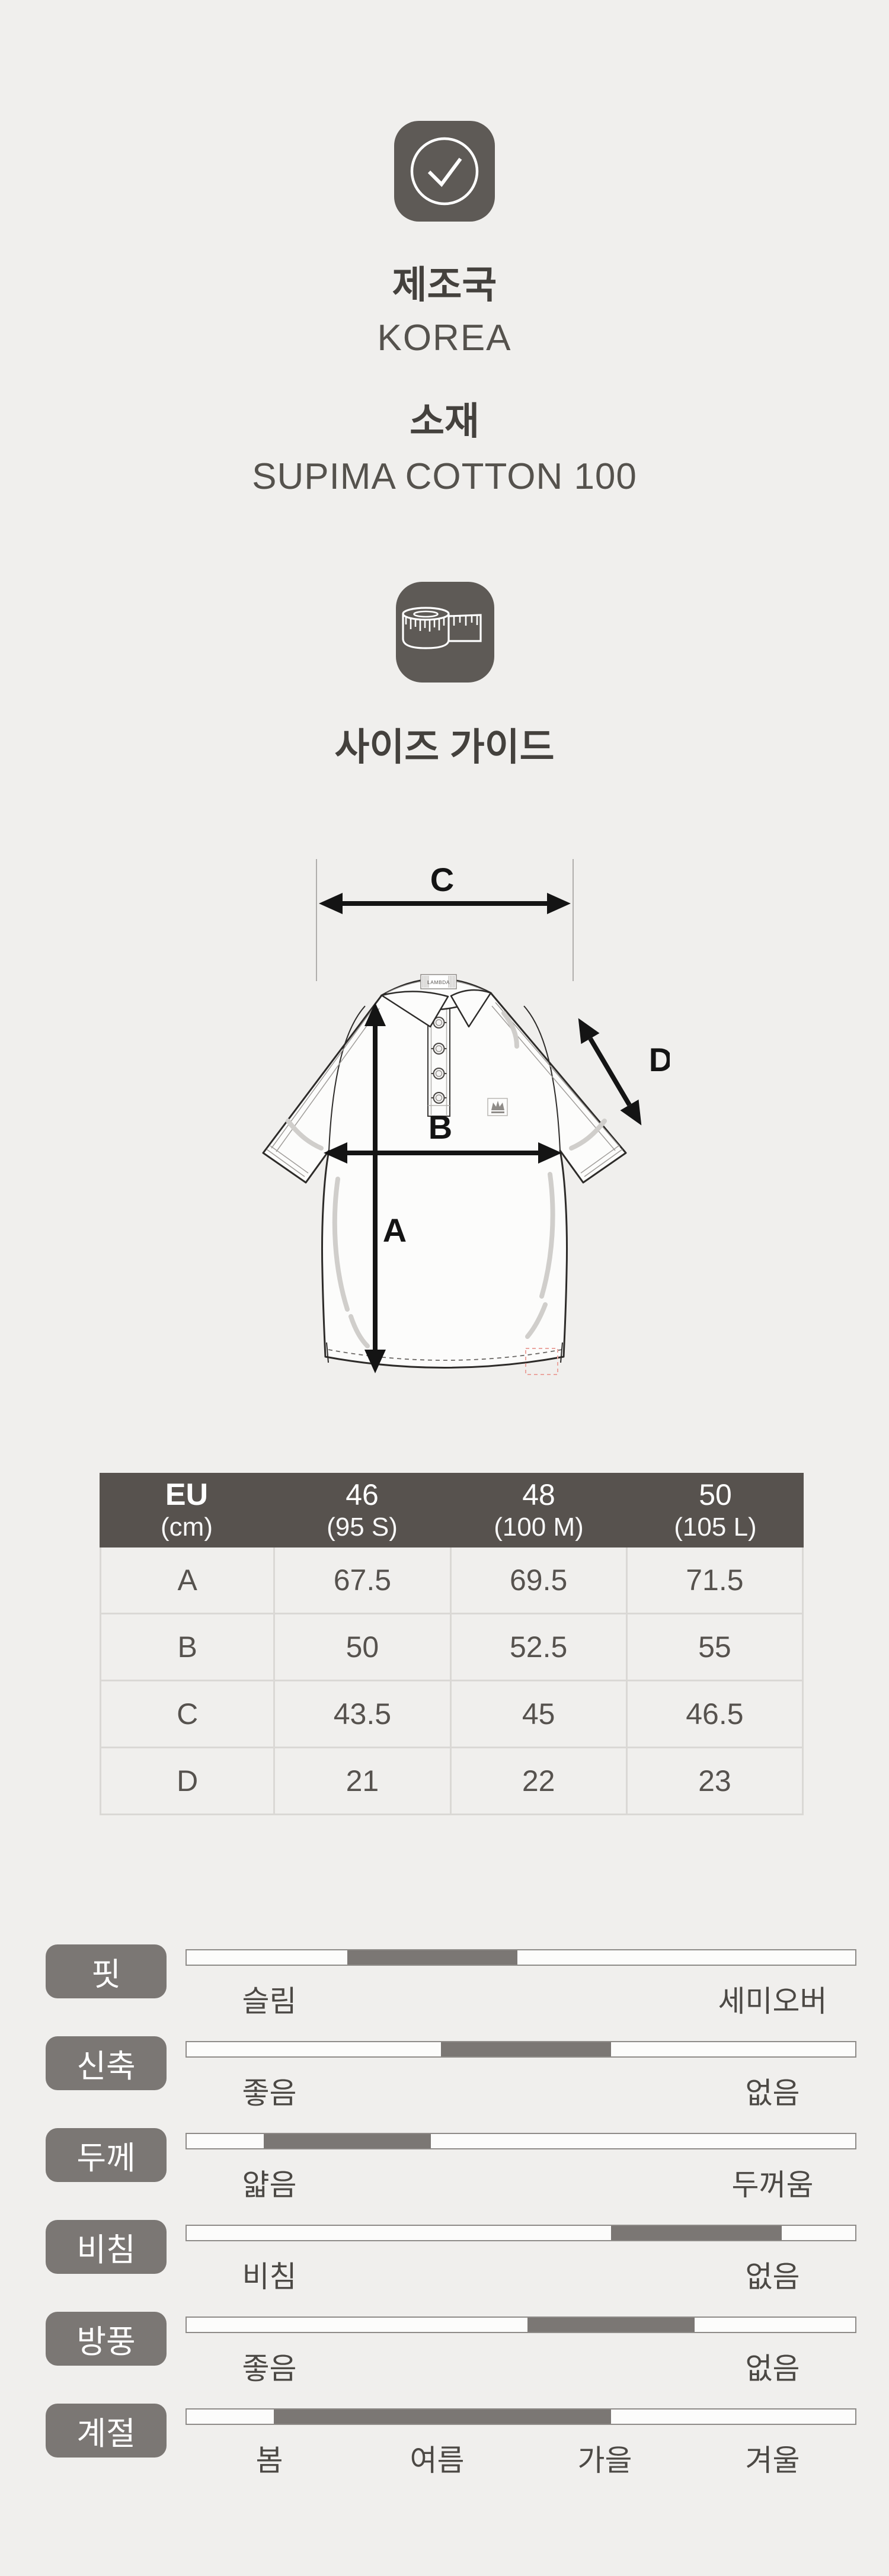 This screenshot has height=2576, width=889. What do you see at coordinates (537, 1580) in the screenshot?
I see `size-cell: 69.5` at bounding box center [537, 1580].